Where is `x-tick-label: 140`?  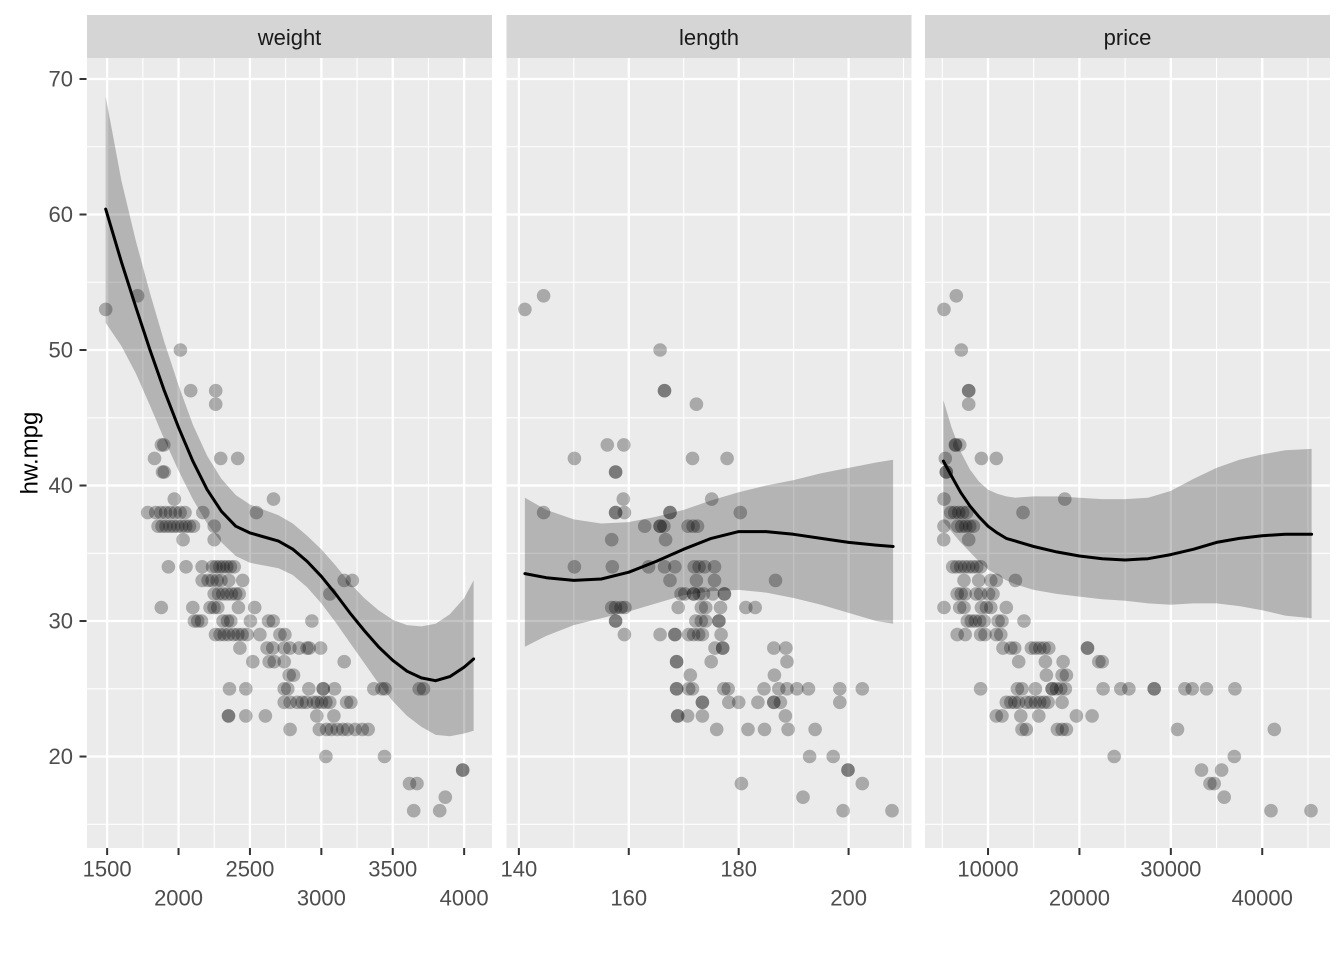 x-tick-label: 140 is located at coordinates (519, 869).